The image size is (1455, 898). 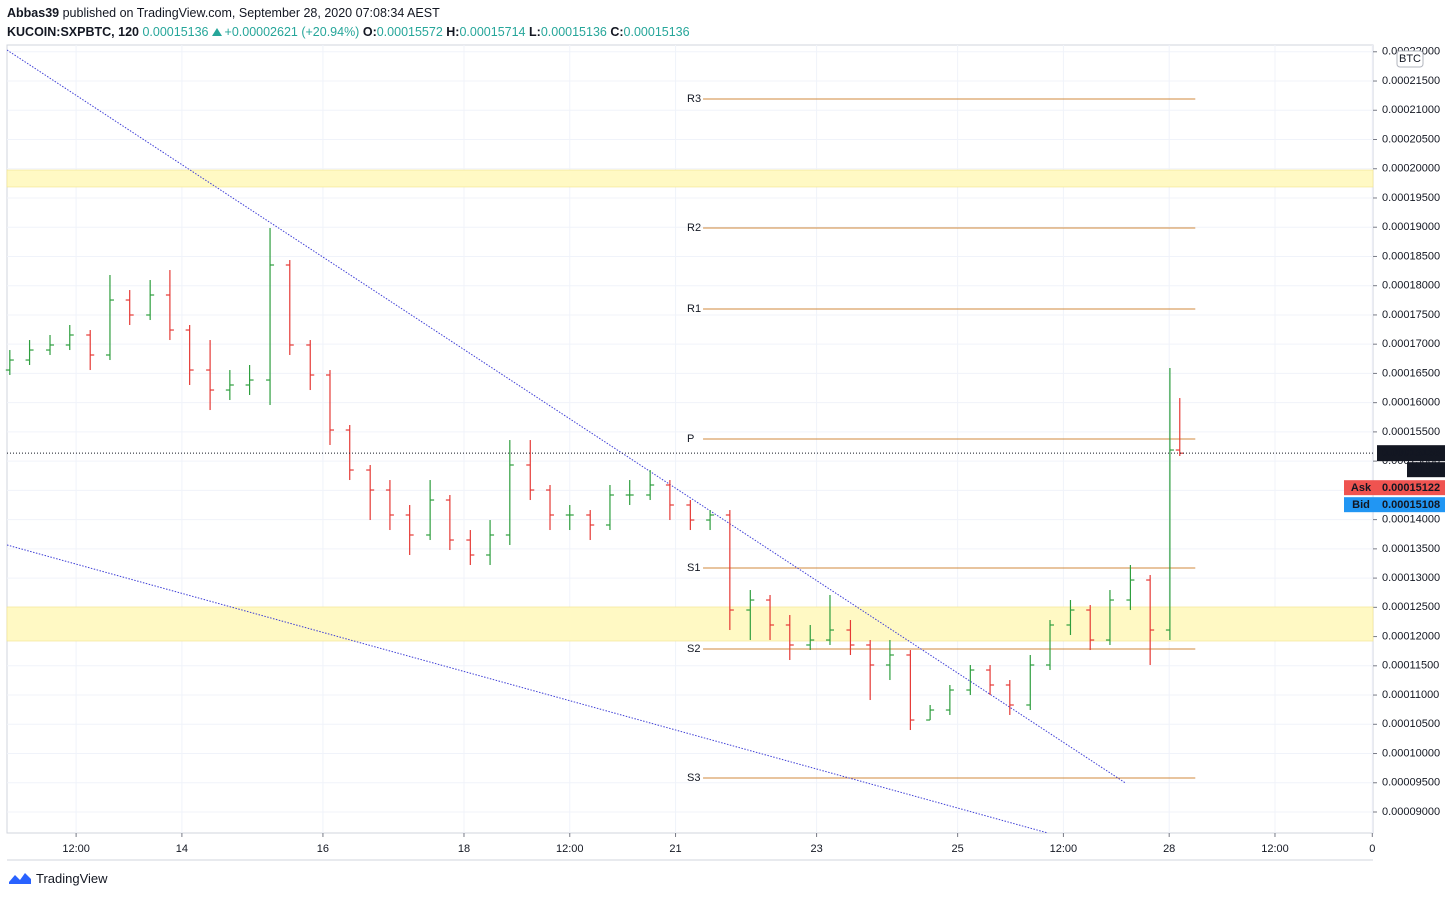 What do you see at coordinates (694, 99) in the screenshot?
I see `pivot-label: R3` at bounding box center [694, 99].